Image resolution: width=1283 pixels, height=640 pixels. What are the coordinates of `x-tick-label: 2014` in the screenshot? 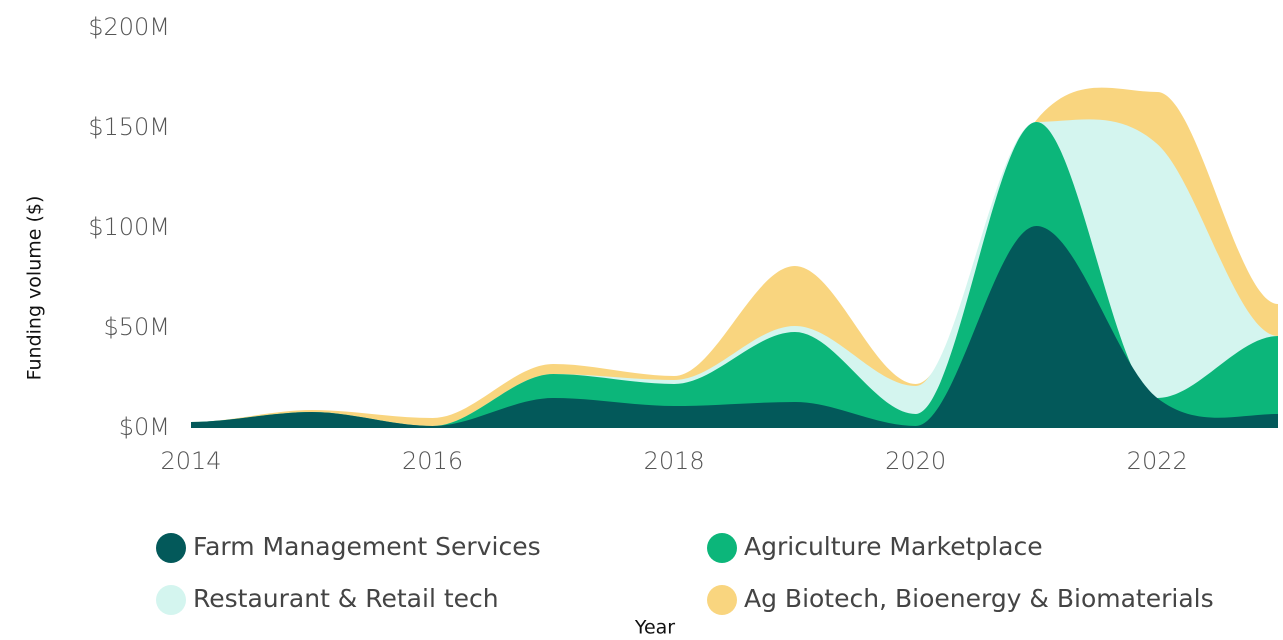 It's located at (190, 461).